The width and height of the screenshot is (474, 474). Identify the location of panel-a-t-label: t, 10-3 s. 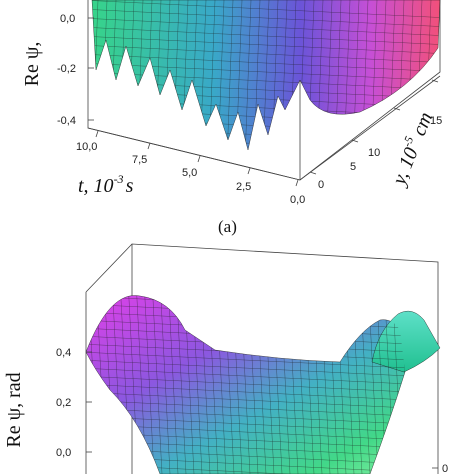
(106, 184).